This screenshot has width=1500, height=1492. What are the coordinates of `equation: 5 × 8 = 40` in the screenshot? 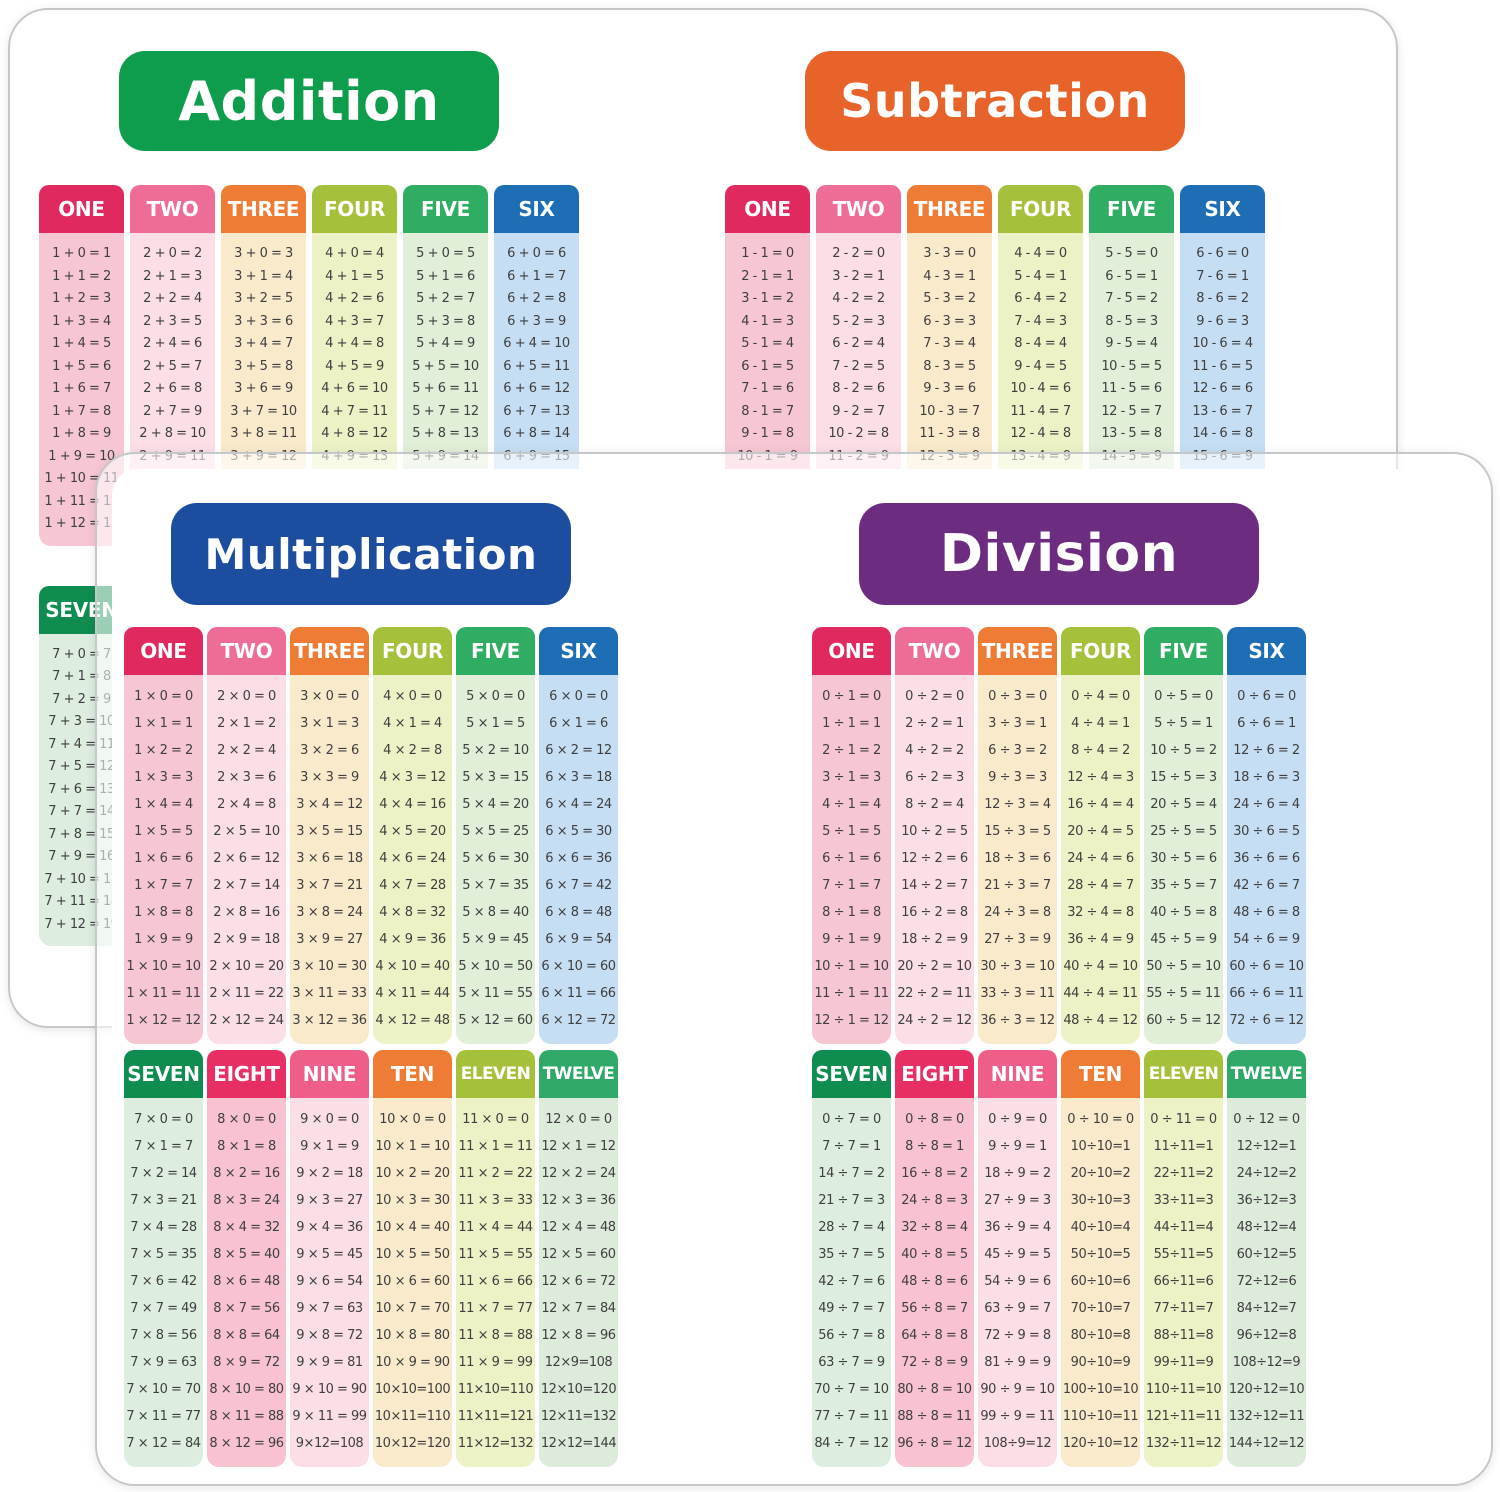 It's located at (495, 912).